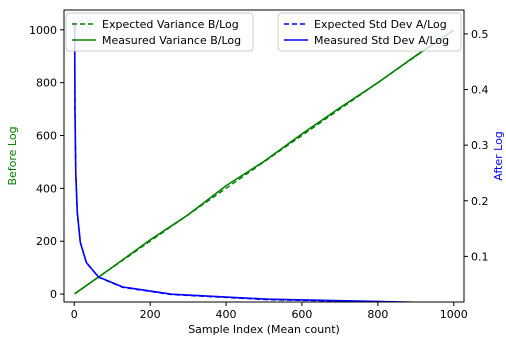 This screenshot has width=506, height=339. I want to click on x-tick-label: 800, so click(377, 314).